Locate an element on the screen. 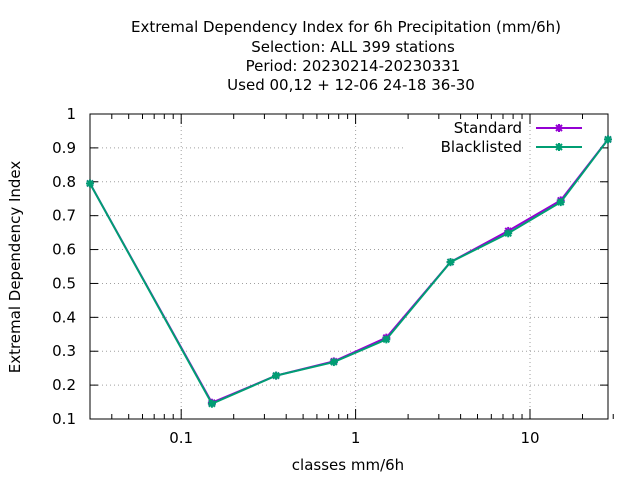  x-tick-label: 0.1 is located at coordinates (181, 438).